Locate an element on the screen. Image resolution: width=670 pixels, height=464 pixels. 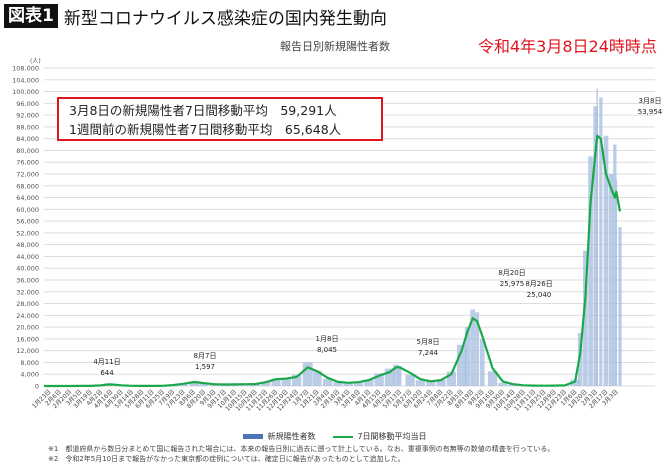
legend-bar-swatch is located at coordinates (253, 436).